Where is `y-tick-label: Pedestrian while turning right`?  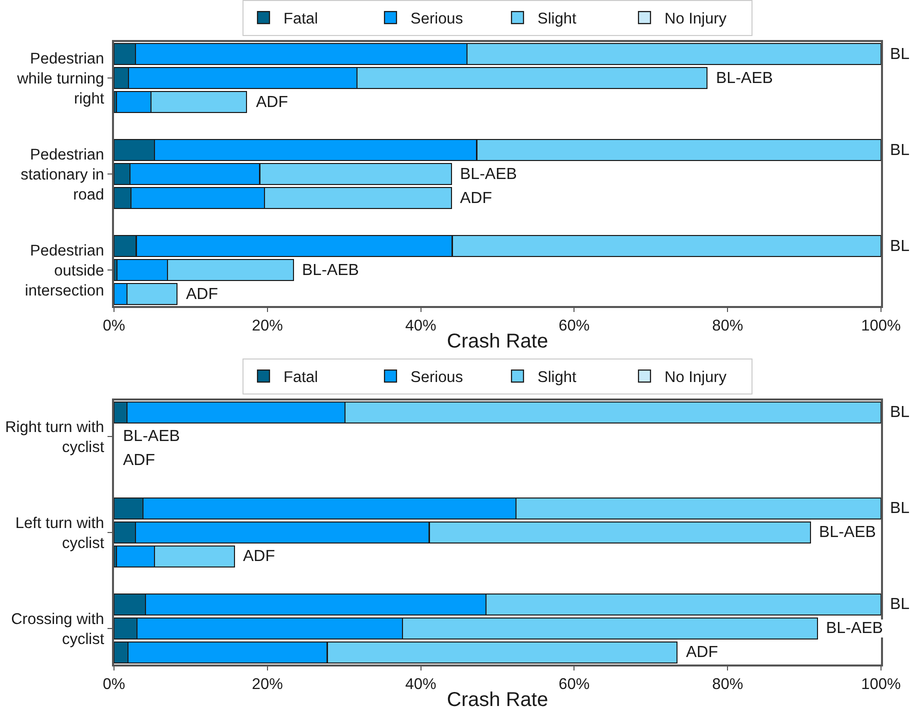
y-tick-label: Pedestrian while turning right is located at coordinates (60, 79).